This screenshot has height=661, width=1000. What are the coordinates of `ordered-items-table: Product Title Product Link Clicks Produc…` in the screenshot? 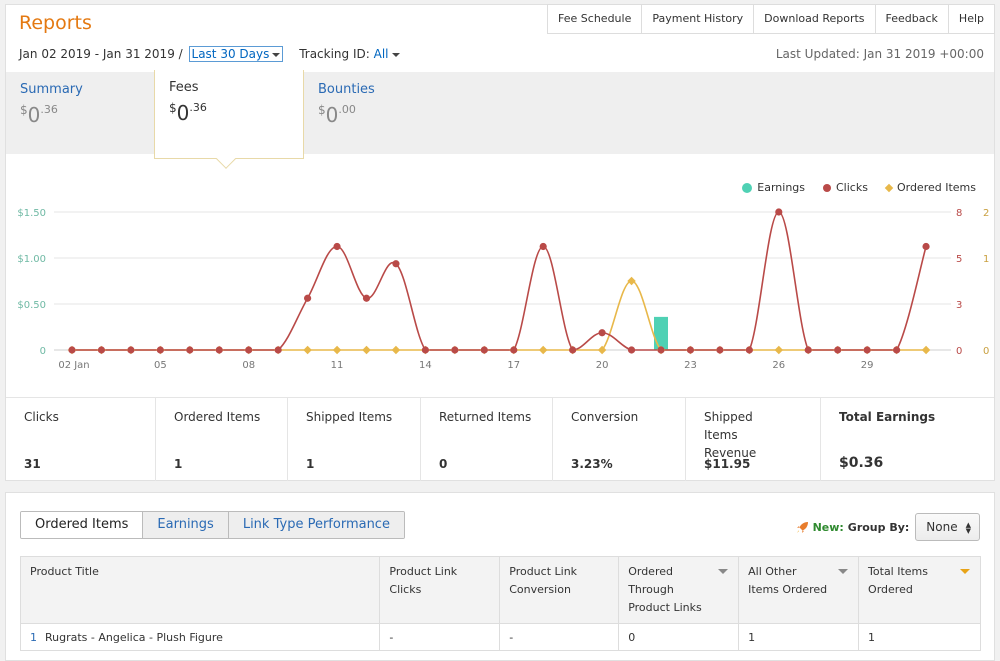 It's located at (500, 603).